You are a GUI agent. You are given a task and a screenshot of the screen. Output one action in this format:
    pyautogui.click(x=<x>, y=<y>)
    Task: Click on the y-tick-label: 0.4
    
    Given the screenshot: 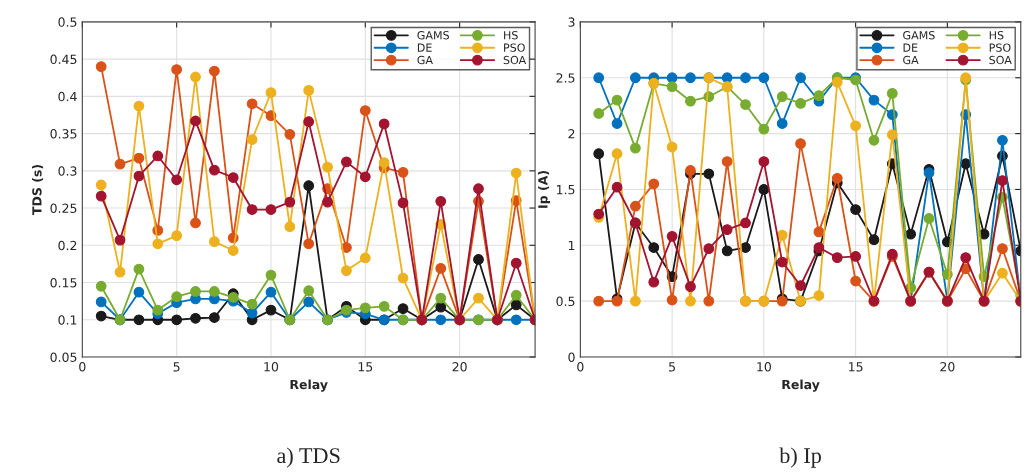 What is the action you would take?
    pyautogui.click(x=67, y=96)
    